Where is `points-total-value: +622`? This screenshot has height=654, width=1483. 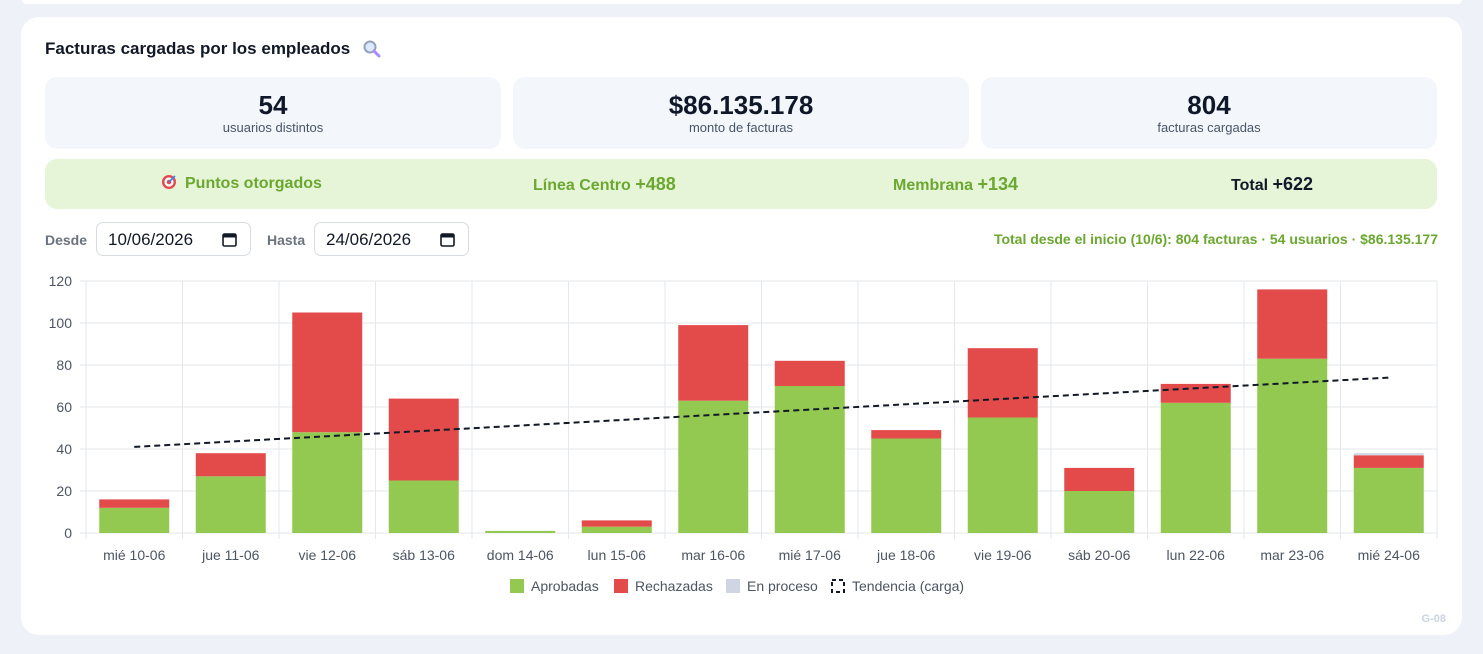 points-total-value: +622 is located at coordinates (1293, 184).